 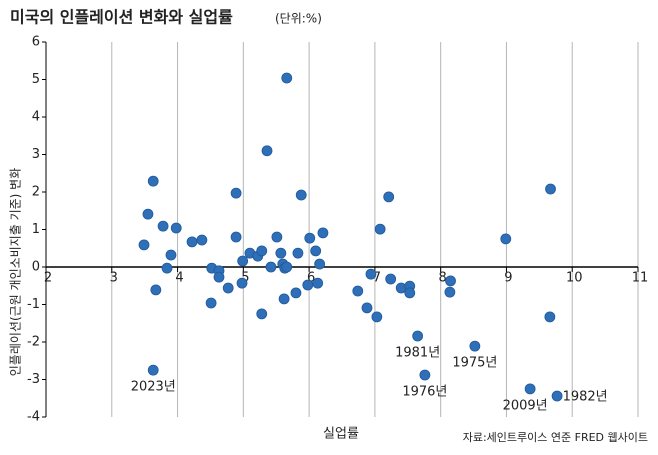 I want to click on chart-subtitle: (단위:%), so click(x=298, y=19).